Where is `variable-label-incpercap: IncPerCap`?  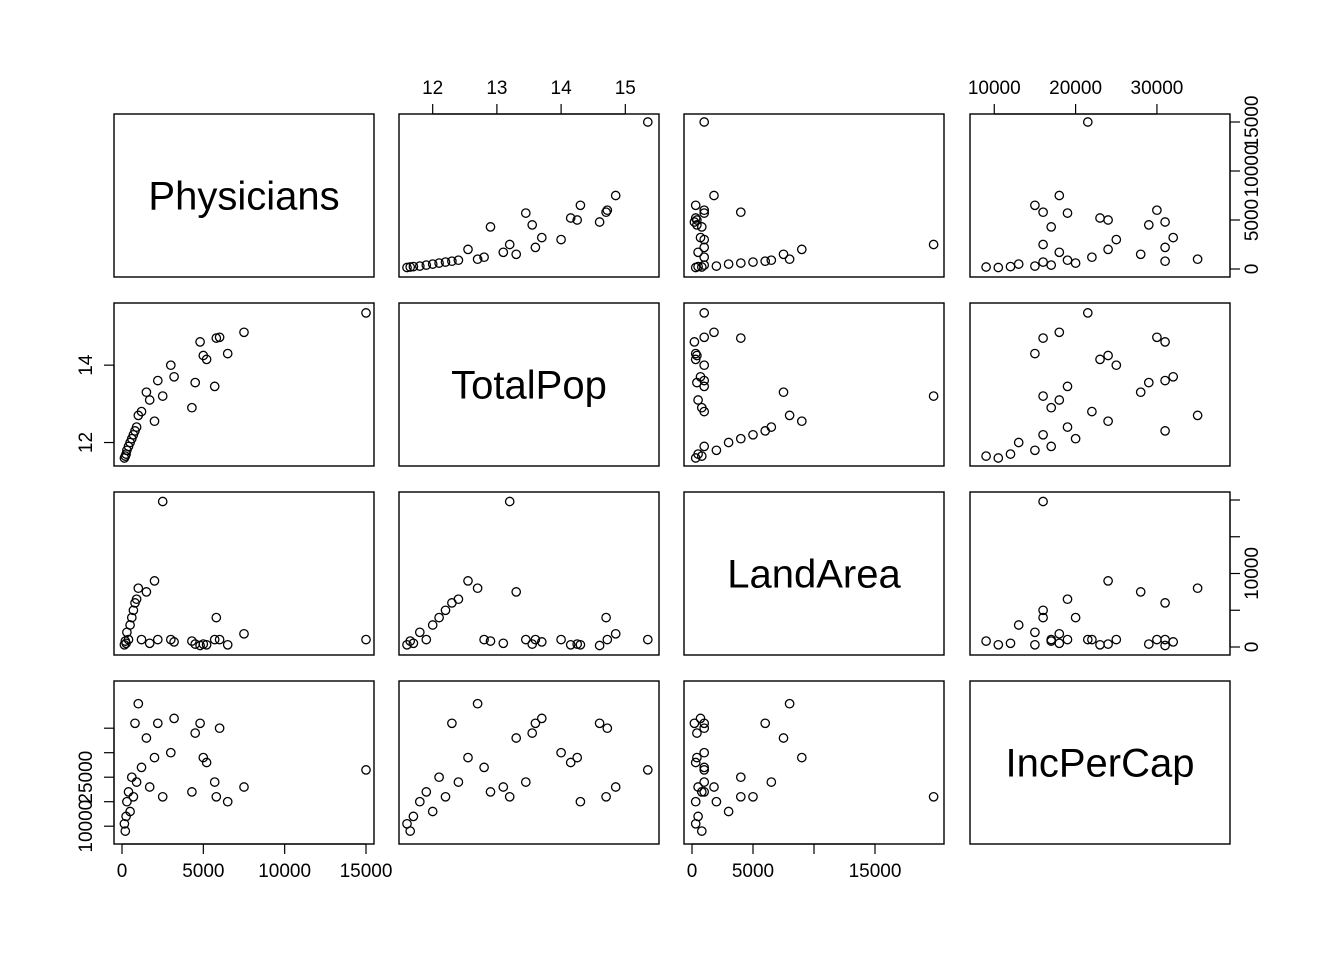
variable-label-incpercap: IncPerCap is located at coordinates (1100, 764).